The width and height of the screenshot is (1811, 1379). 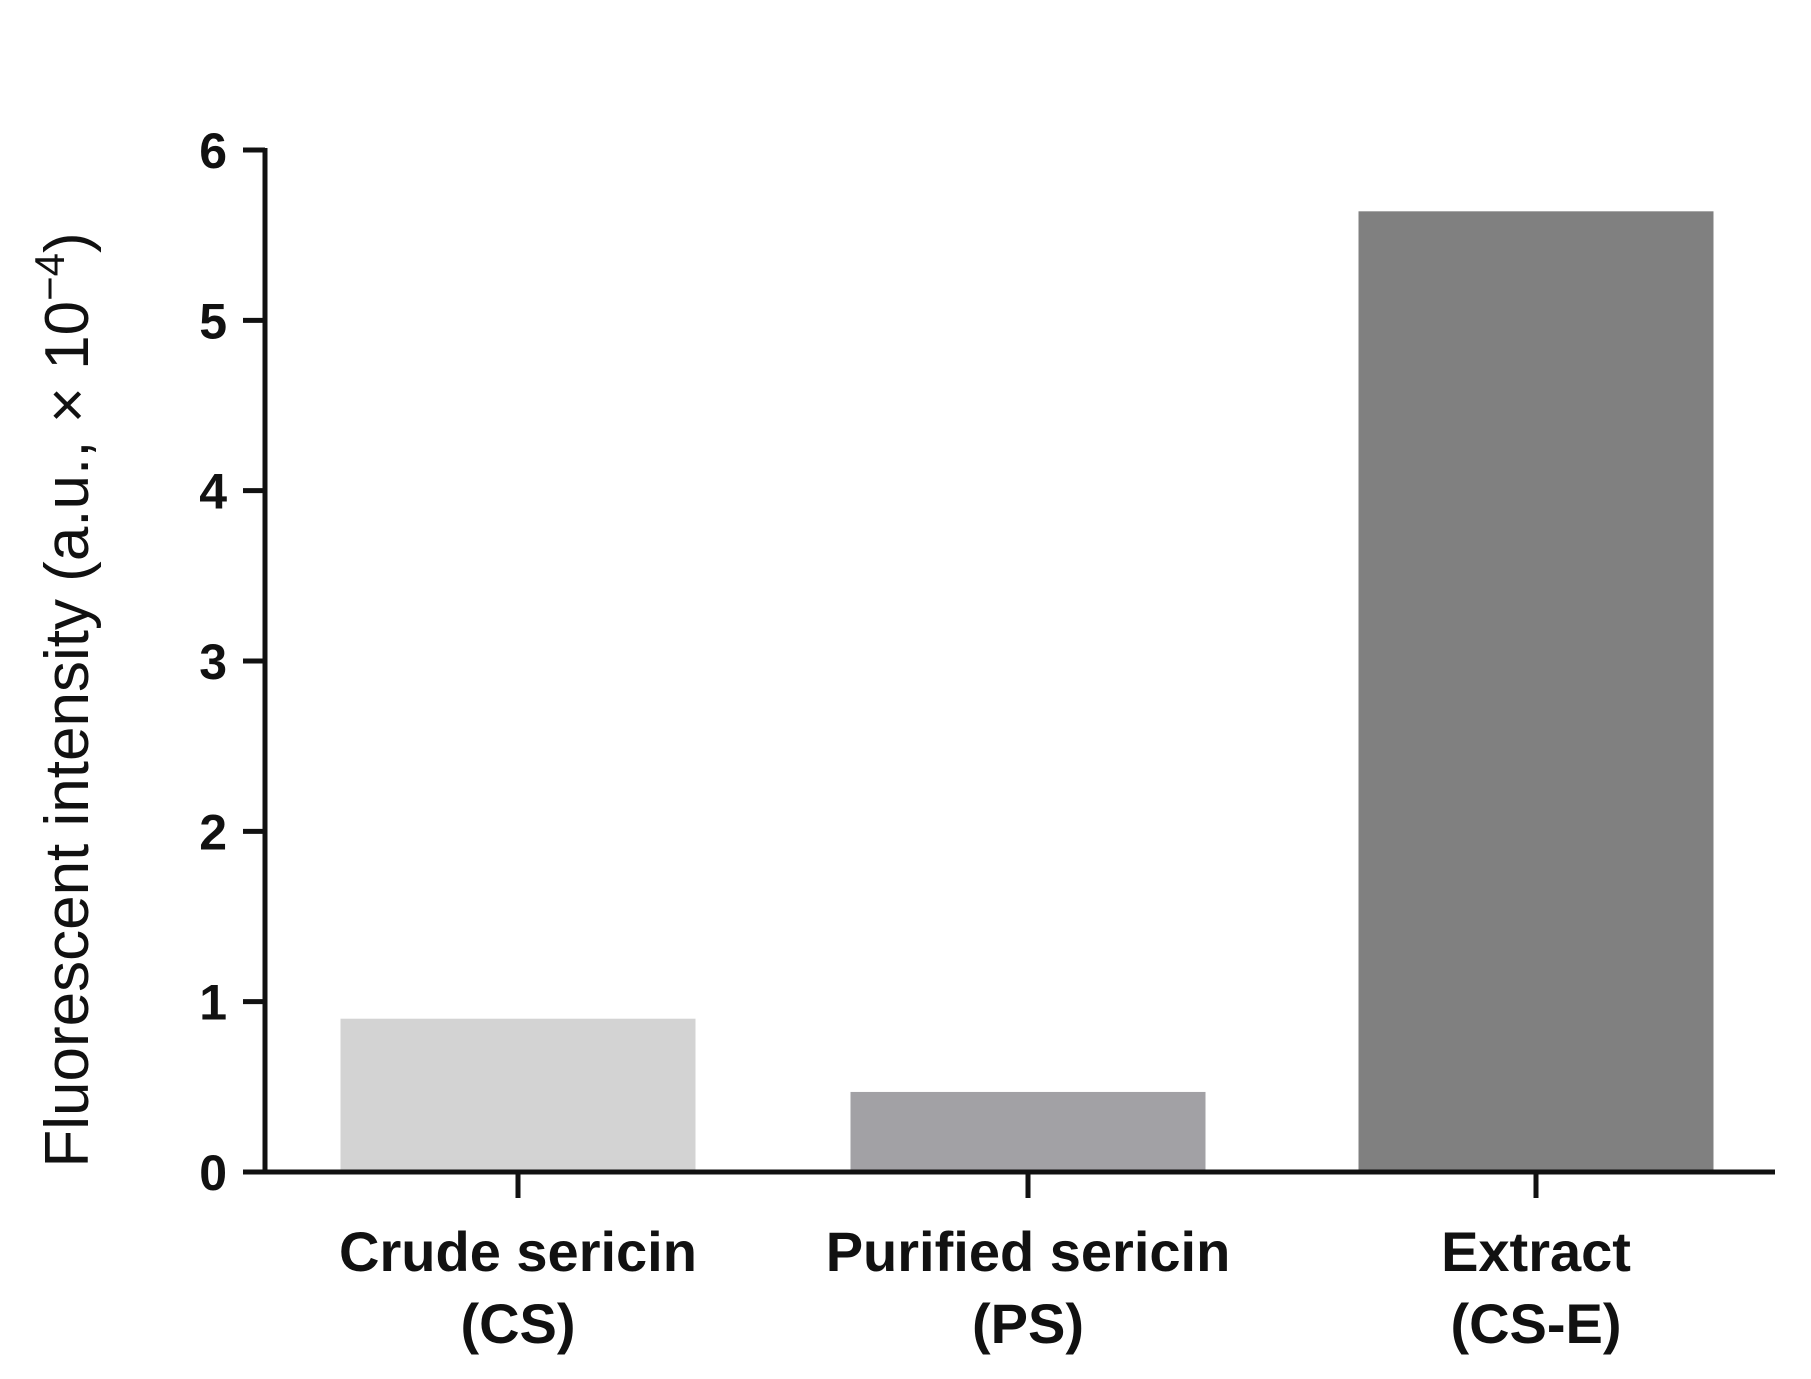 I want to click on y-axis-label-exponent: −4, so click(x=49, y=277).